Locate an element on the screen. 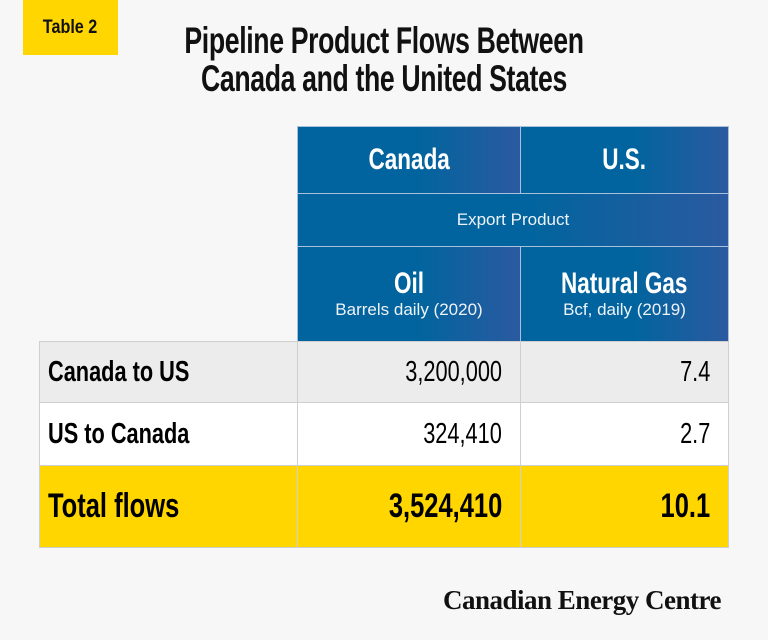  cell-oil-canada-to-us: 3,200,000 is located at coordinates (409, 372).